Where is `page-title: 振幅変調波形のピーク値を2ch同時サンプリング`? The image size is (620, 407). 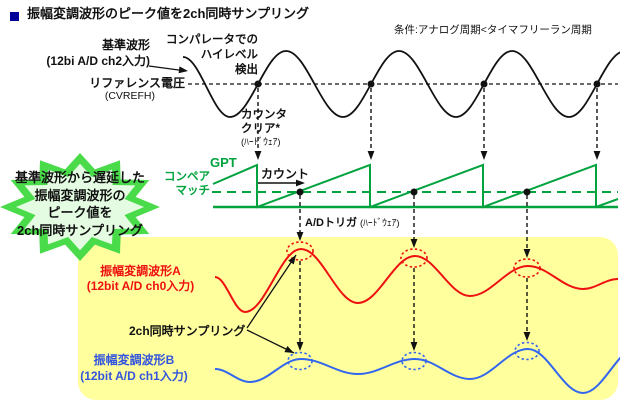 page-title: 振幅変調波形のピーク値を2ch同時サンプリング is located at coordinates (168, 13).